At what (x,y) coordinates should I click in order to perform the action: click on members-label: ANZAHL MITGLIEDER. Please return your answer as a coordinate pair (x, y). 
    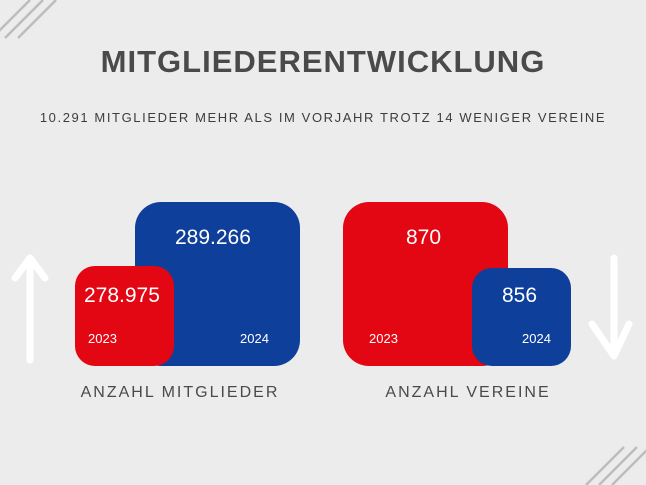
    Looking at the image, I should click on (180, 392).